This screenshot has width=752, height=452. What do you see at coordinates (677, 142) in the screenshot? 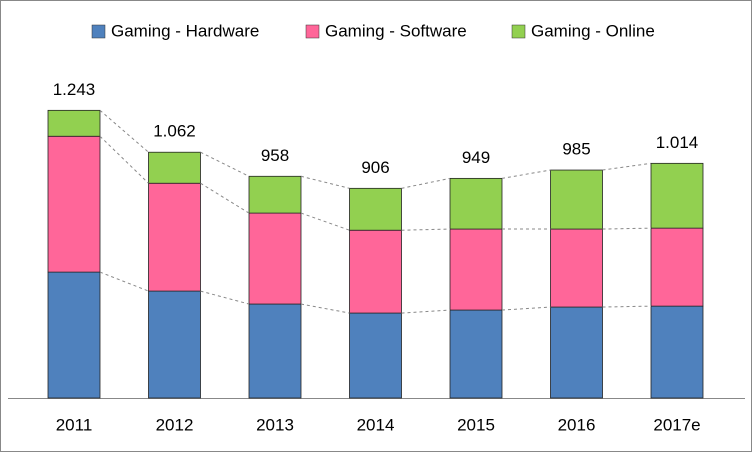
I see `total-label: 1.014` at bounding box center [677, 142].